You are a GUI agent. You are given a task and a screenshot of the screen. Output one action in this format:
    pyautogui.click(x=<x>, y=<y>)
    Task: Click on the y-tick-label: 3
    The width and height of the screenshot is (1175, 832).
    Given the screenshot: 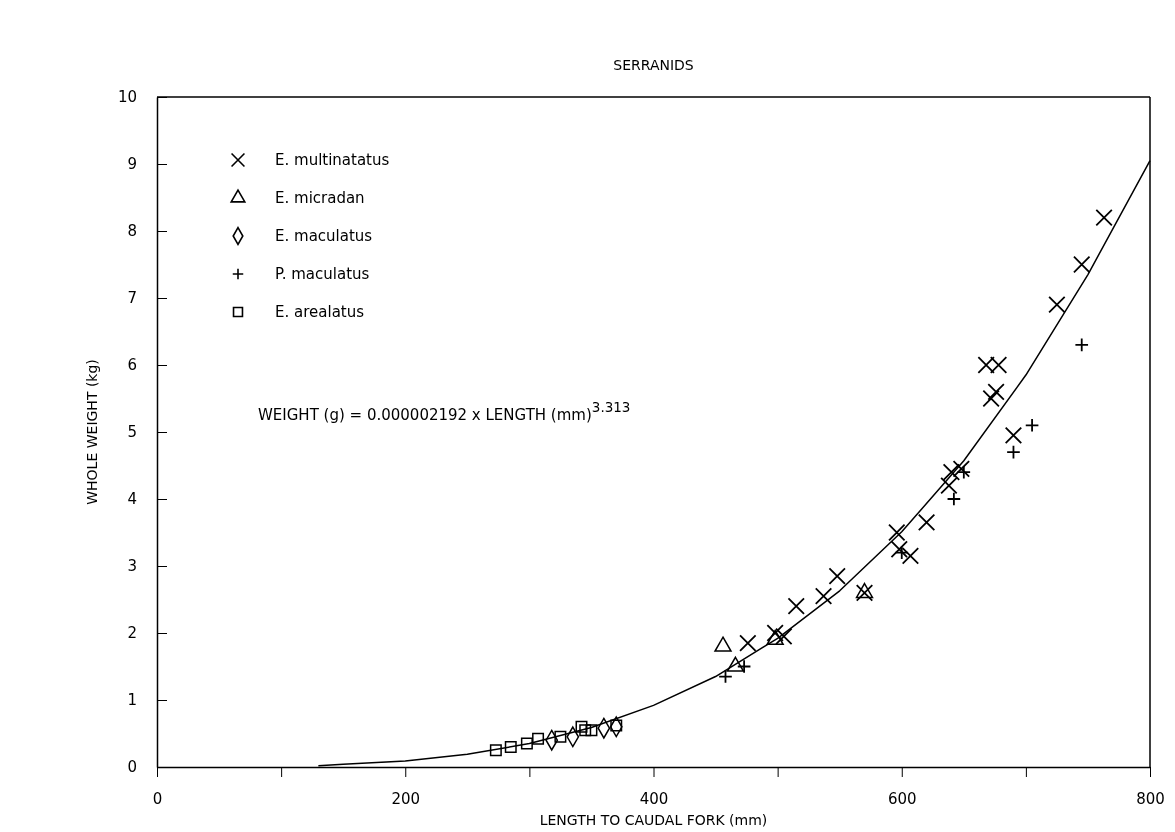 What is the action you would take?
    pyautogui.click(x=132, y=566)
    